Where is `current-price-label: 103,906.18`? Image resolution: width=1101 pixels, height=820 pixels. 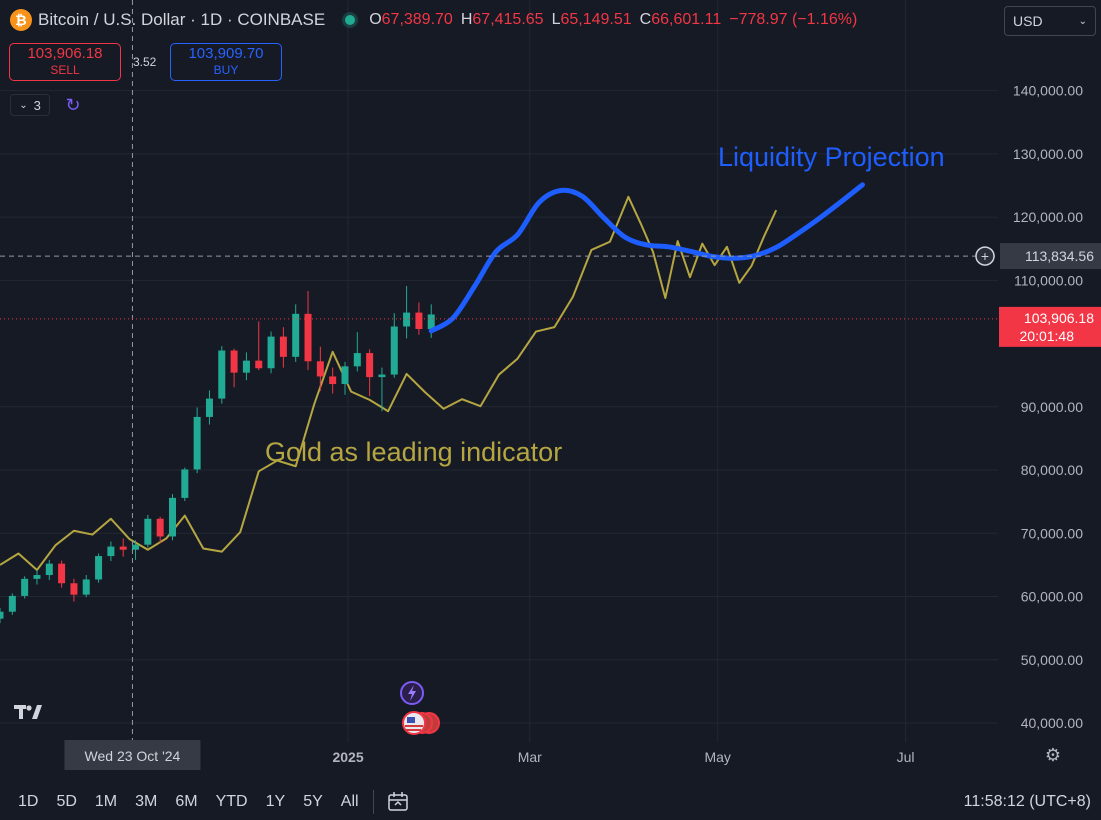 current-price-label: 103,906.18 is located at coordinates (1059, 318).